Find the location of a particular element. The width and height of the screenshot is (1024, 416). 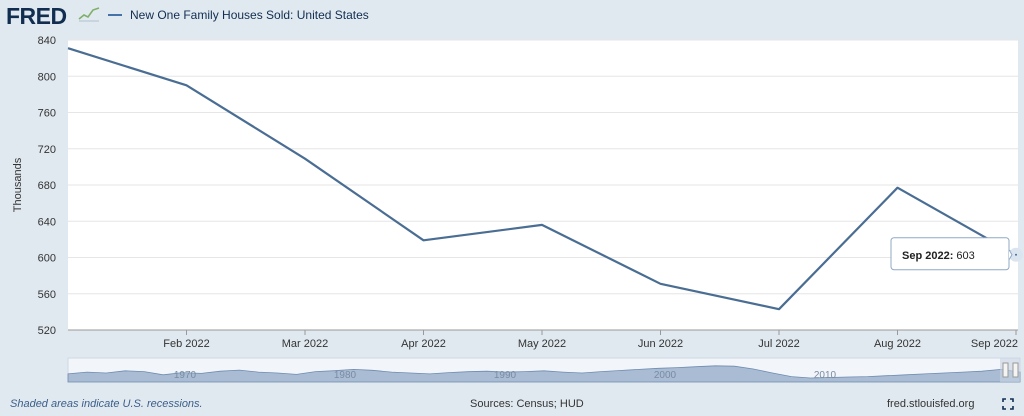

y-tick-label: 840 is located at coordinates (47, 41).